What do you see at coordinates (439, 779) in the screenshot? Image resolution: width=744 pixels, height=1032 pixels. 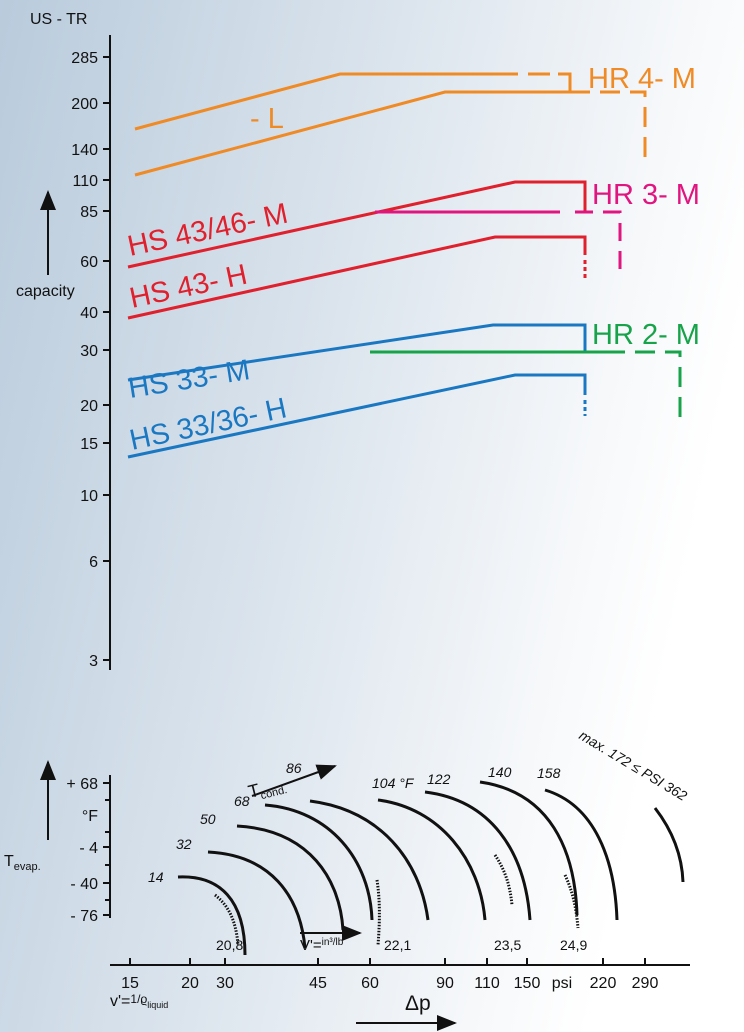 I see `arc-label: 122` at bounding box center [439, 779].